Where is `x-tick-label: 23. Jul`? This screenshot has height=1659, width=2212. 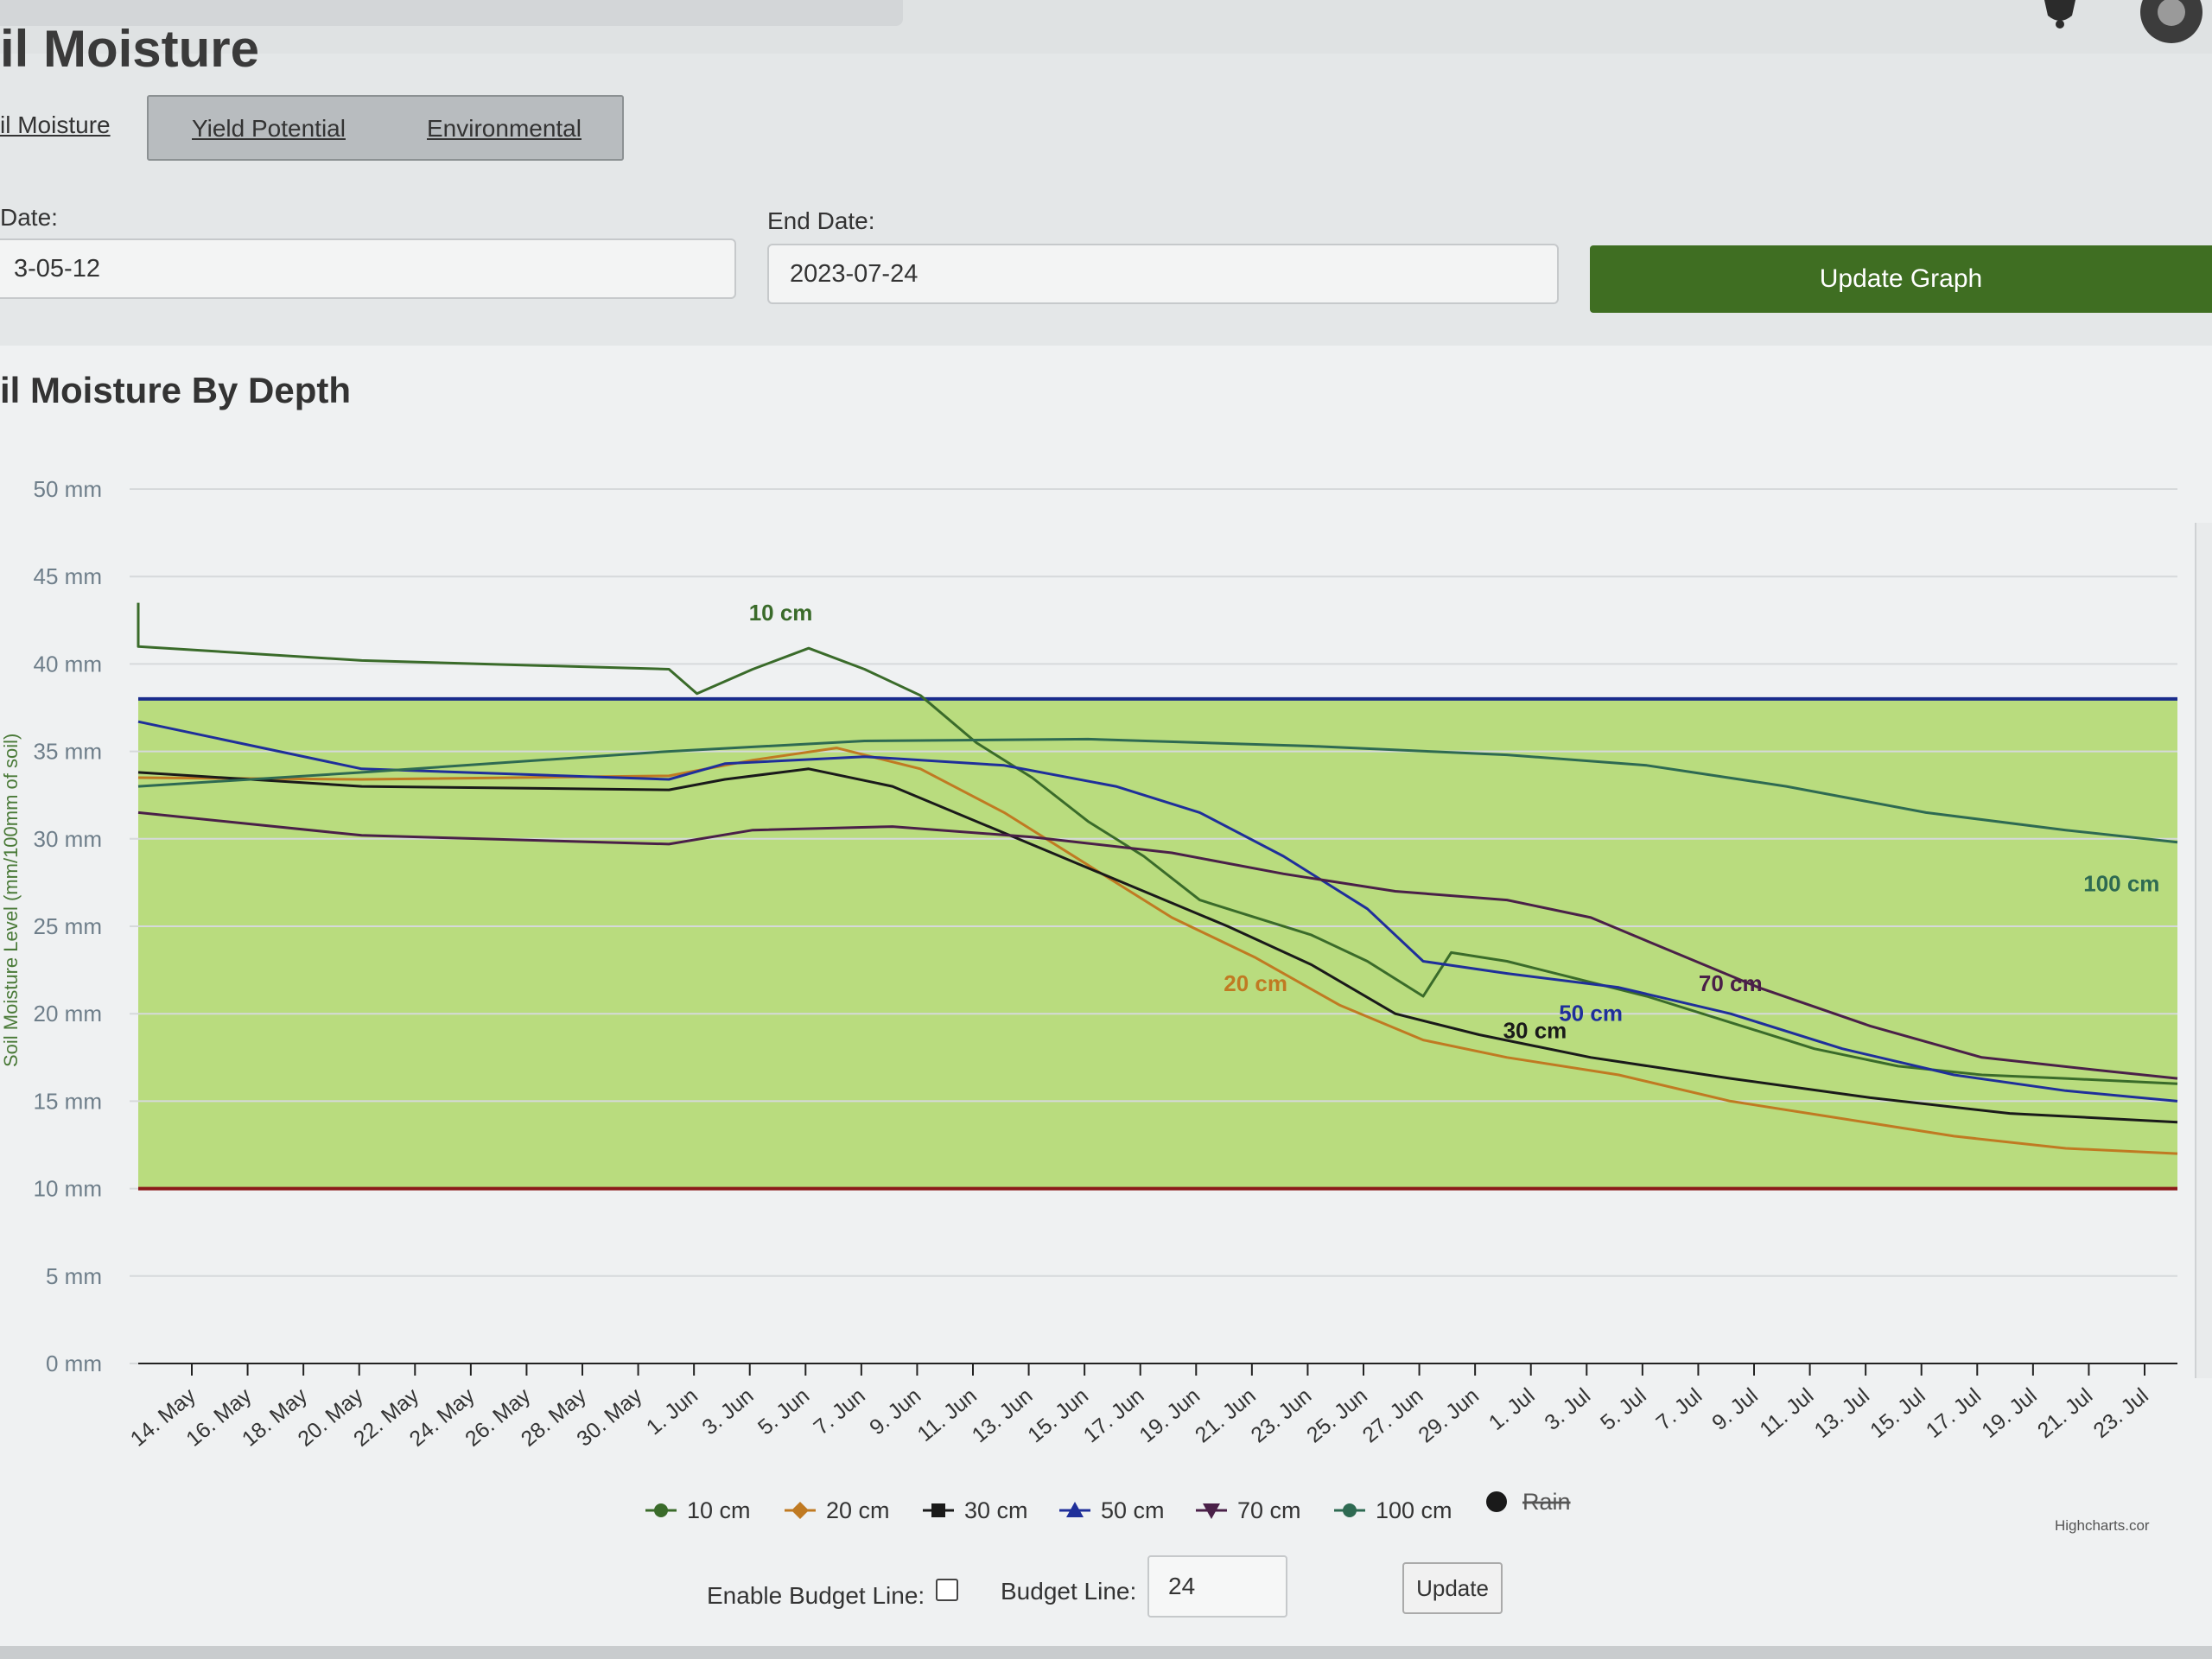
x-tick-label: 23. Jul is located at coordinates (2120, 1413).